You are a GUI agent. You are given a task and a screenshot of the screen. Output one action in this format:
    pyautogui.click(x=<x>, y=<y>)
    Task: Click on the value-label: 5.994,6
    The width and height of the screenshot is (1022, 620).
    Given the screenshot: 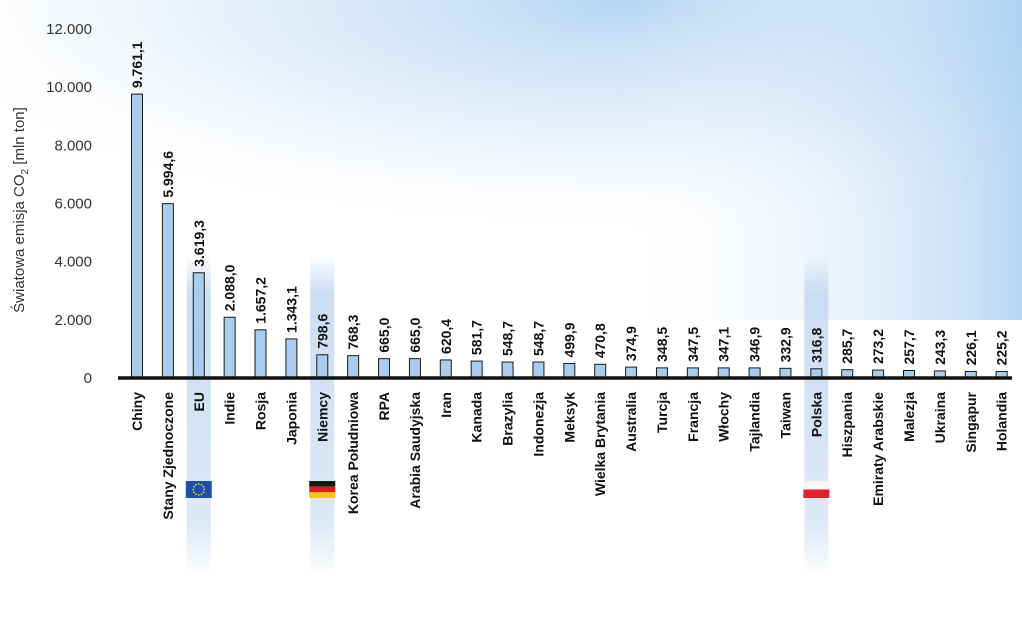 What is the action you would take?
    pyautogui.click(x=168, y=174)
    